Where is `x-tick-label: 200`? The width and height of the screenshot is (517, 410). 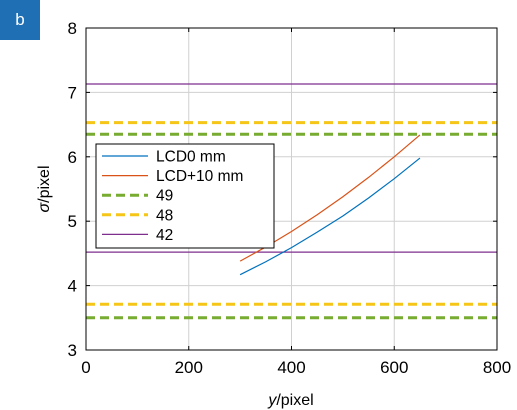
x-tick-label: 200 is located at coordinates (189, 367).